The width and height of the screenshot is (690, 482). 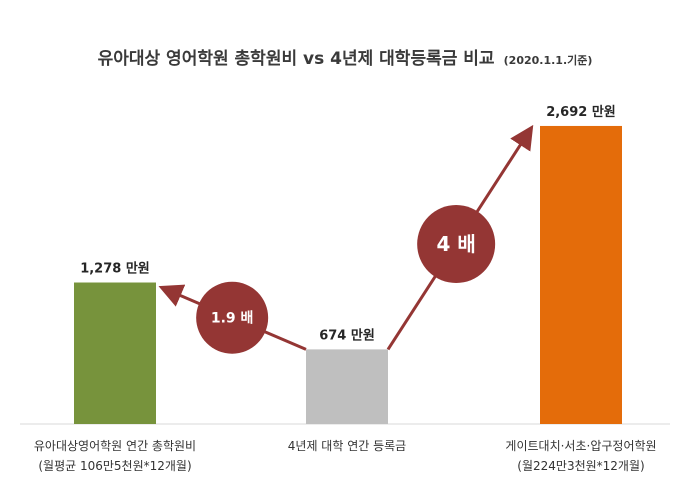 I want to click on category-label-3: 게이트대치·서초·압구정어학원 (월224만3천원*12개월), so click(x=578, y=456).